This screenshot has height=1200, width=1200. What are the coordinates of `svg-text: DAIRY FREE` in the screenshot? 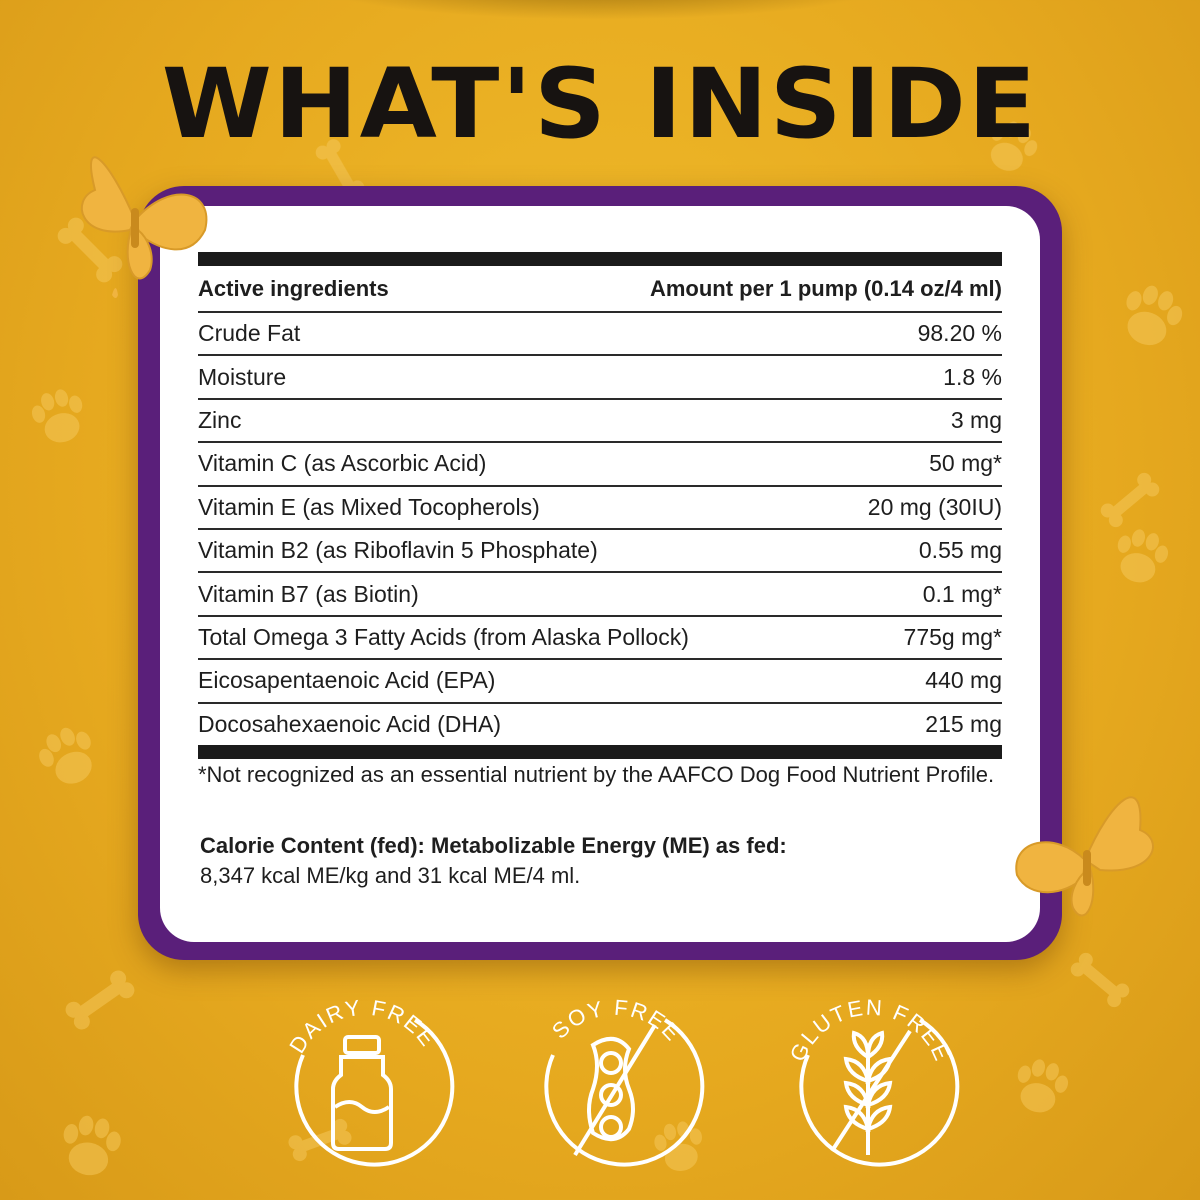 It's located at (362, 1026).